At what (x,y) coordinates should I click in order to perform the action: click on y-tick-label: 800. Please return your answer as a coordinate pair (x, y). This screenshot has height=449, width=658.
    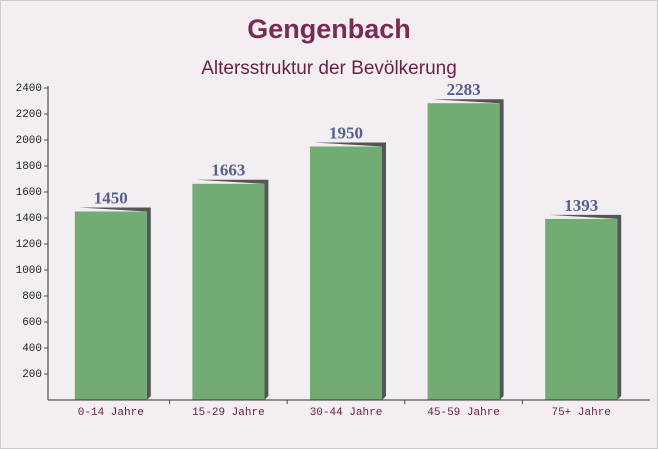
    Looking at the image, I should click on (32, 297).